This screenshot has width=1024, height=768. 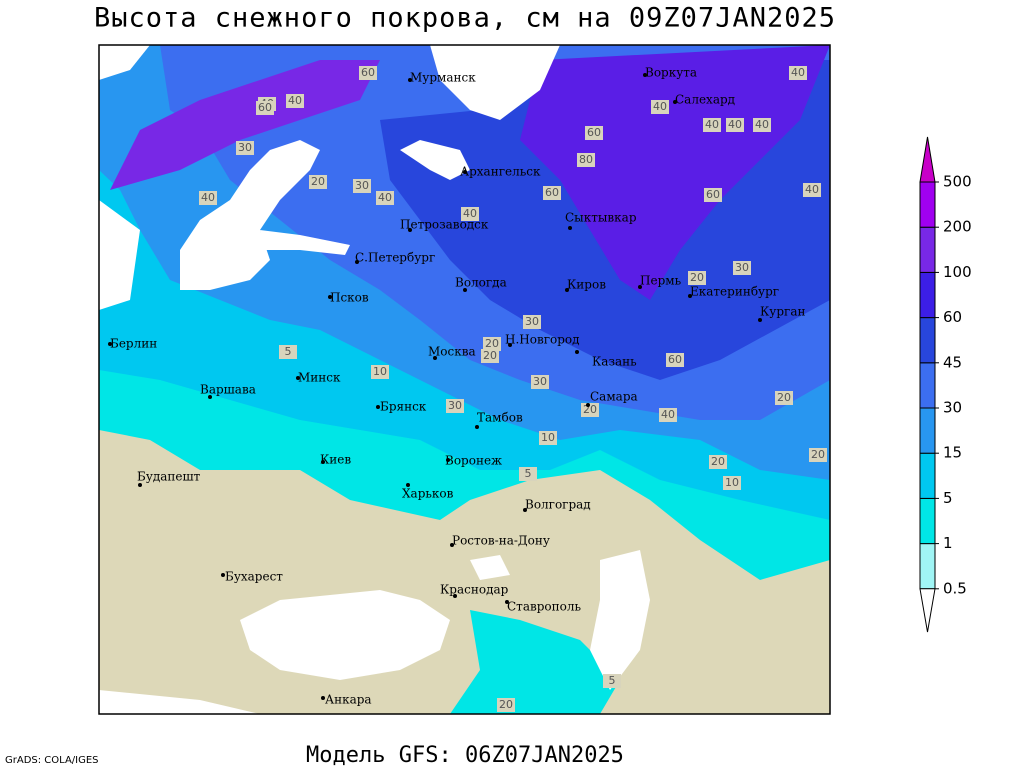 I want to click on city-label: Воронеж, so click(x=473, y=461).